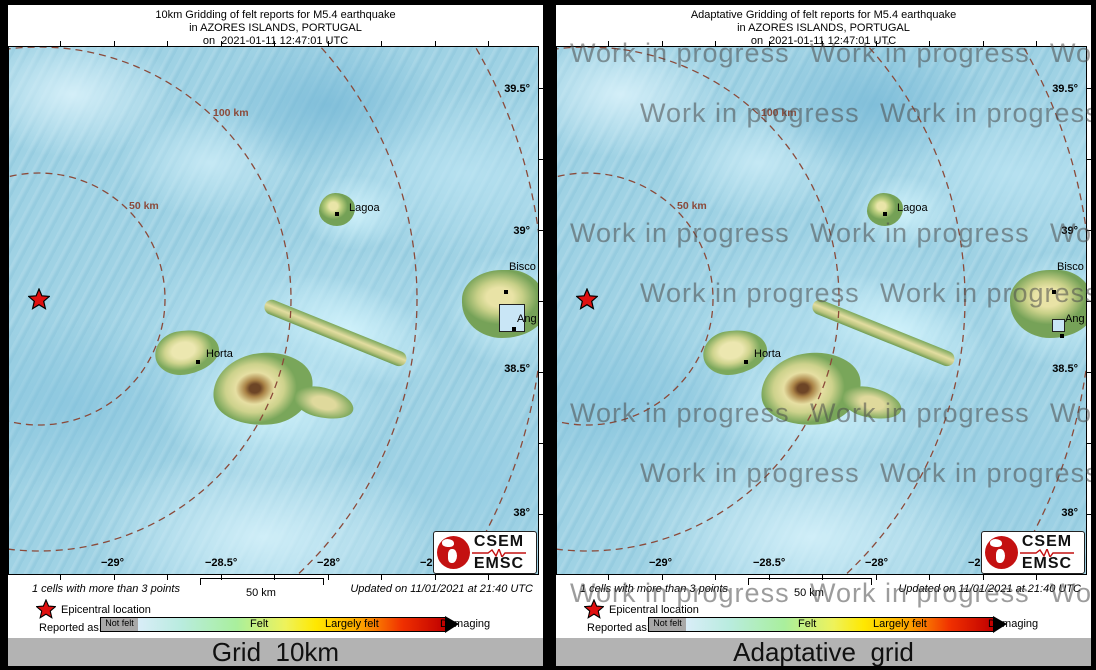 The width and height of the screenshot is (1096, 670). Describe the element at coordinates (618, 628) in the screenshot. I see `reported-as-label: Reported as:` at that location.